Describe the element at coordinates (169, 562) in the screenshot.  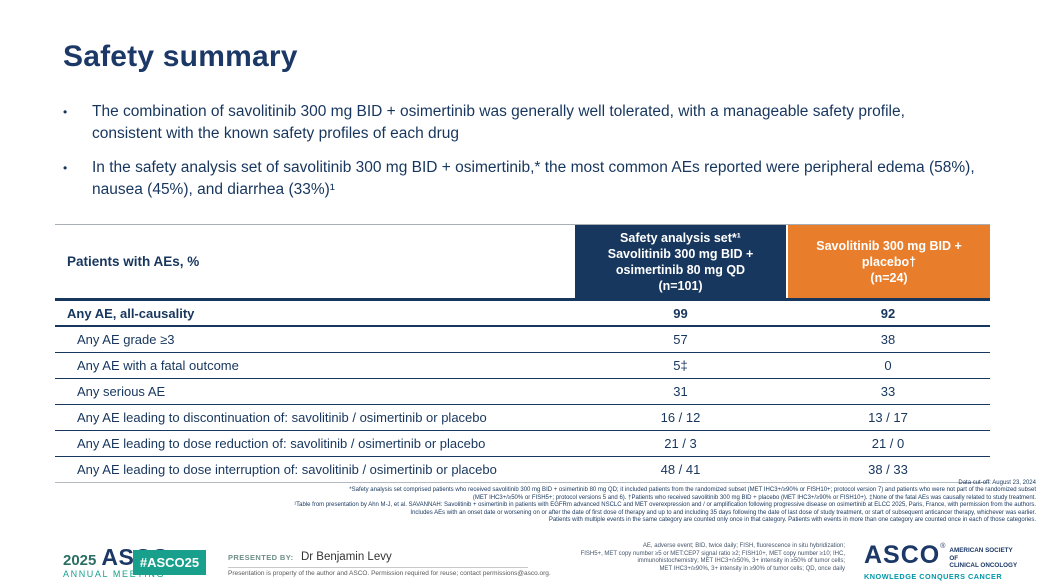
I see `hashtag-badge: #ASCO25` at that location.